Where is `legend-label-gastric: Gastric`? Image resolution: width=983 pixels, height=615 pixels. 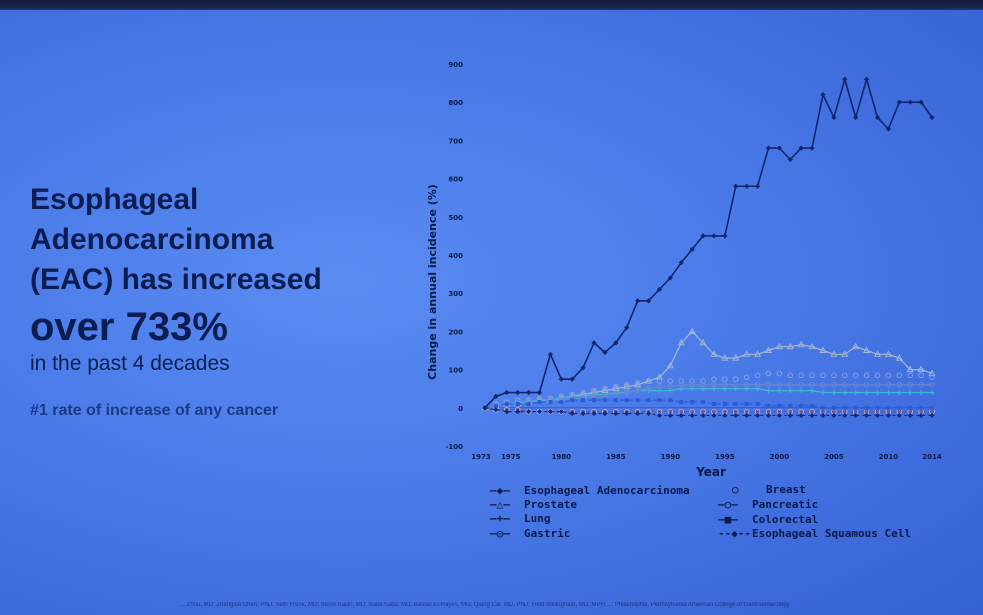
legend-label-gastric: Gastric is located at coordinates (547, 533).